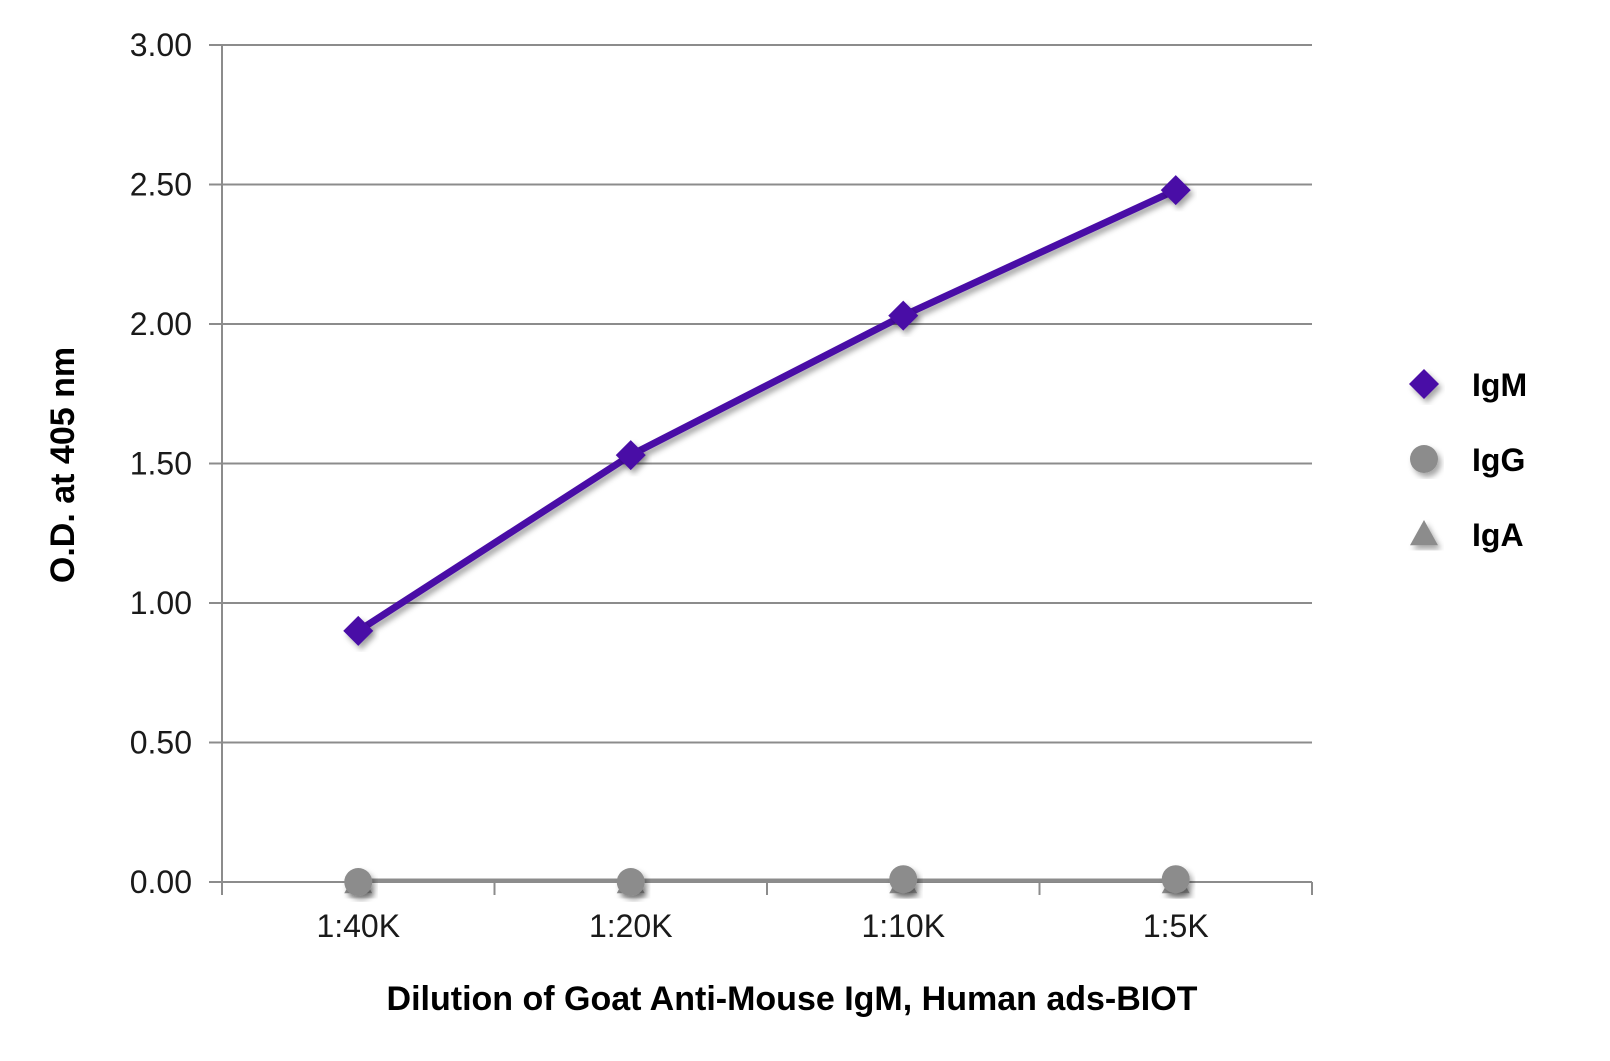 This screenshot has height=1061, width=1610. I want to click on legend: IgM IgG IgA, so click(1455, 460).